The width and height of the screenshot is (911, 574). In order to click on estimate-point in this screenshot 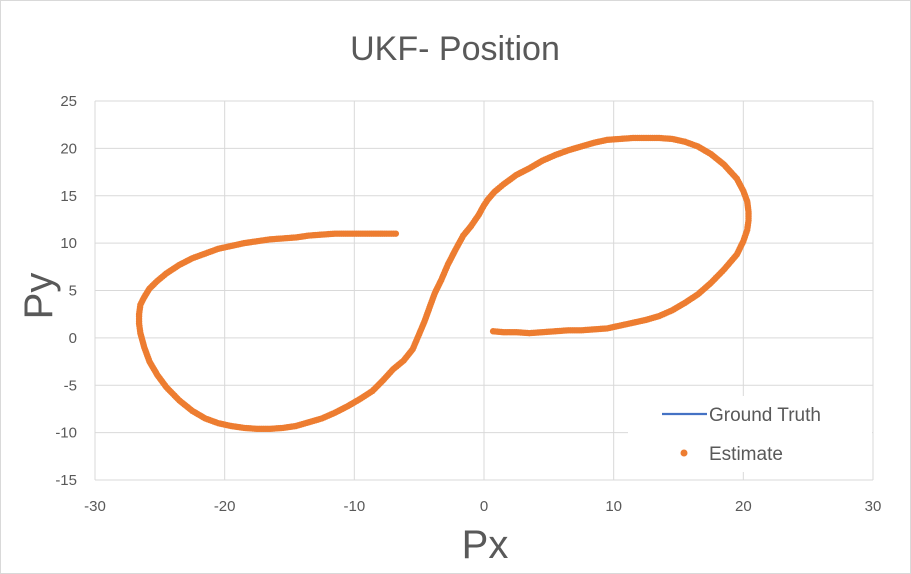, I will do `click(396, 233)`.